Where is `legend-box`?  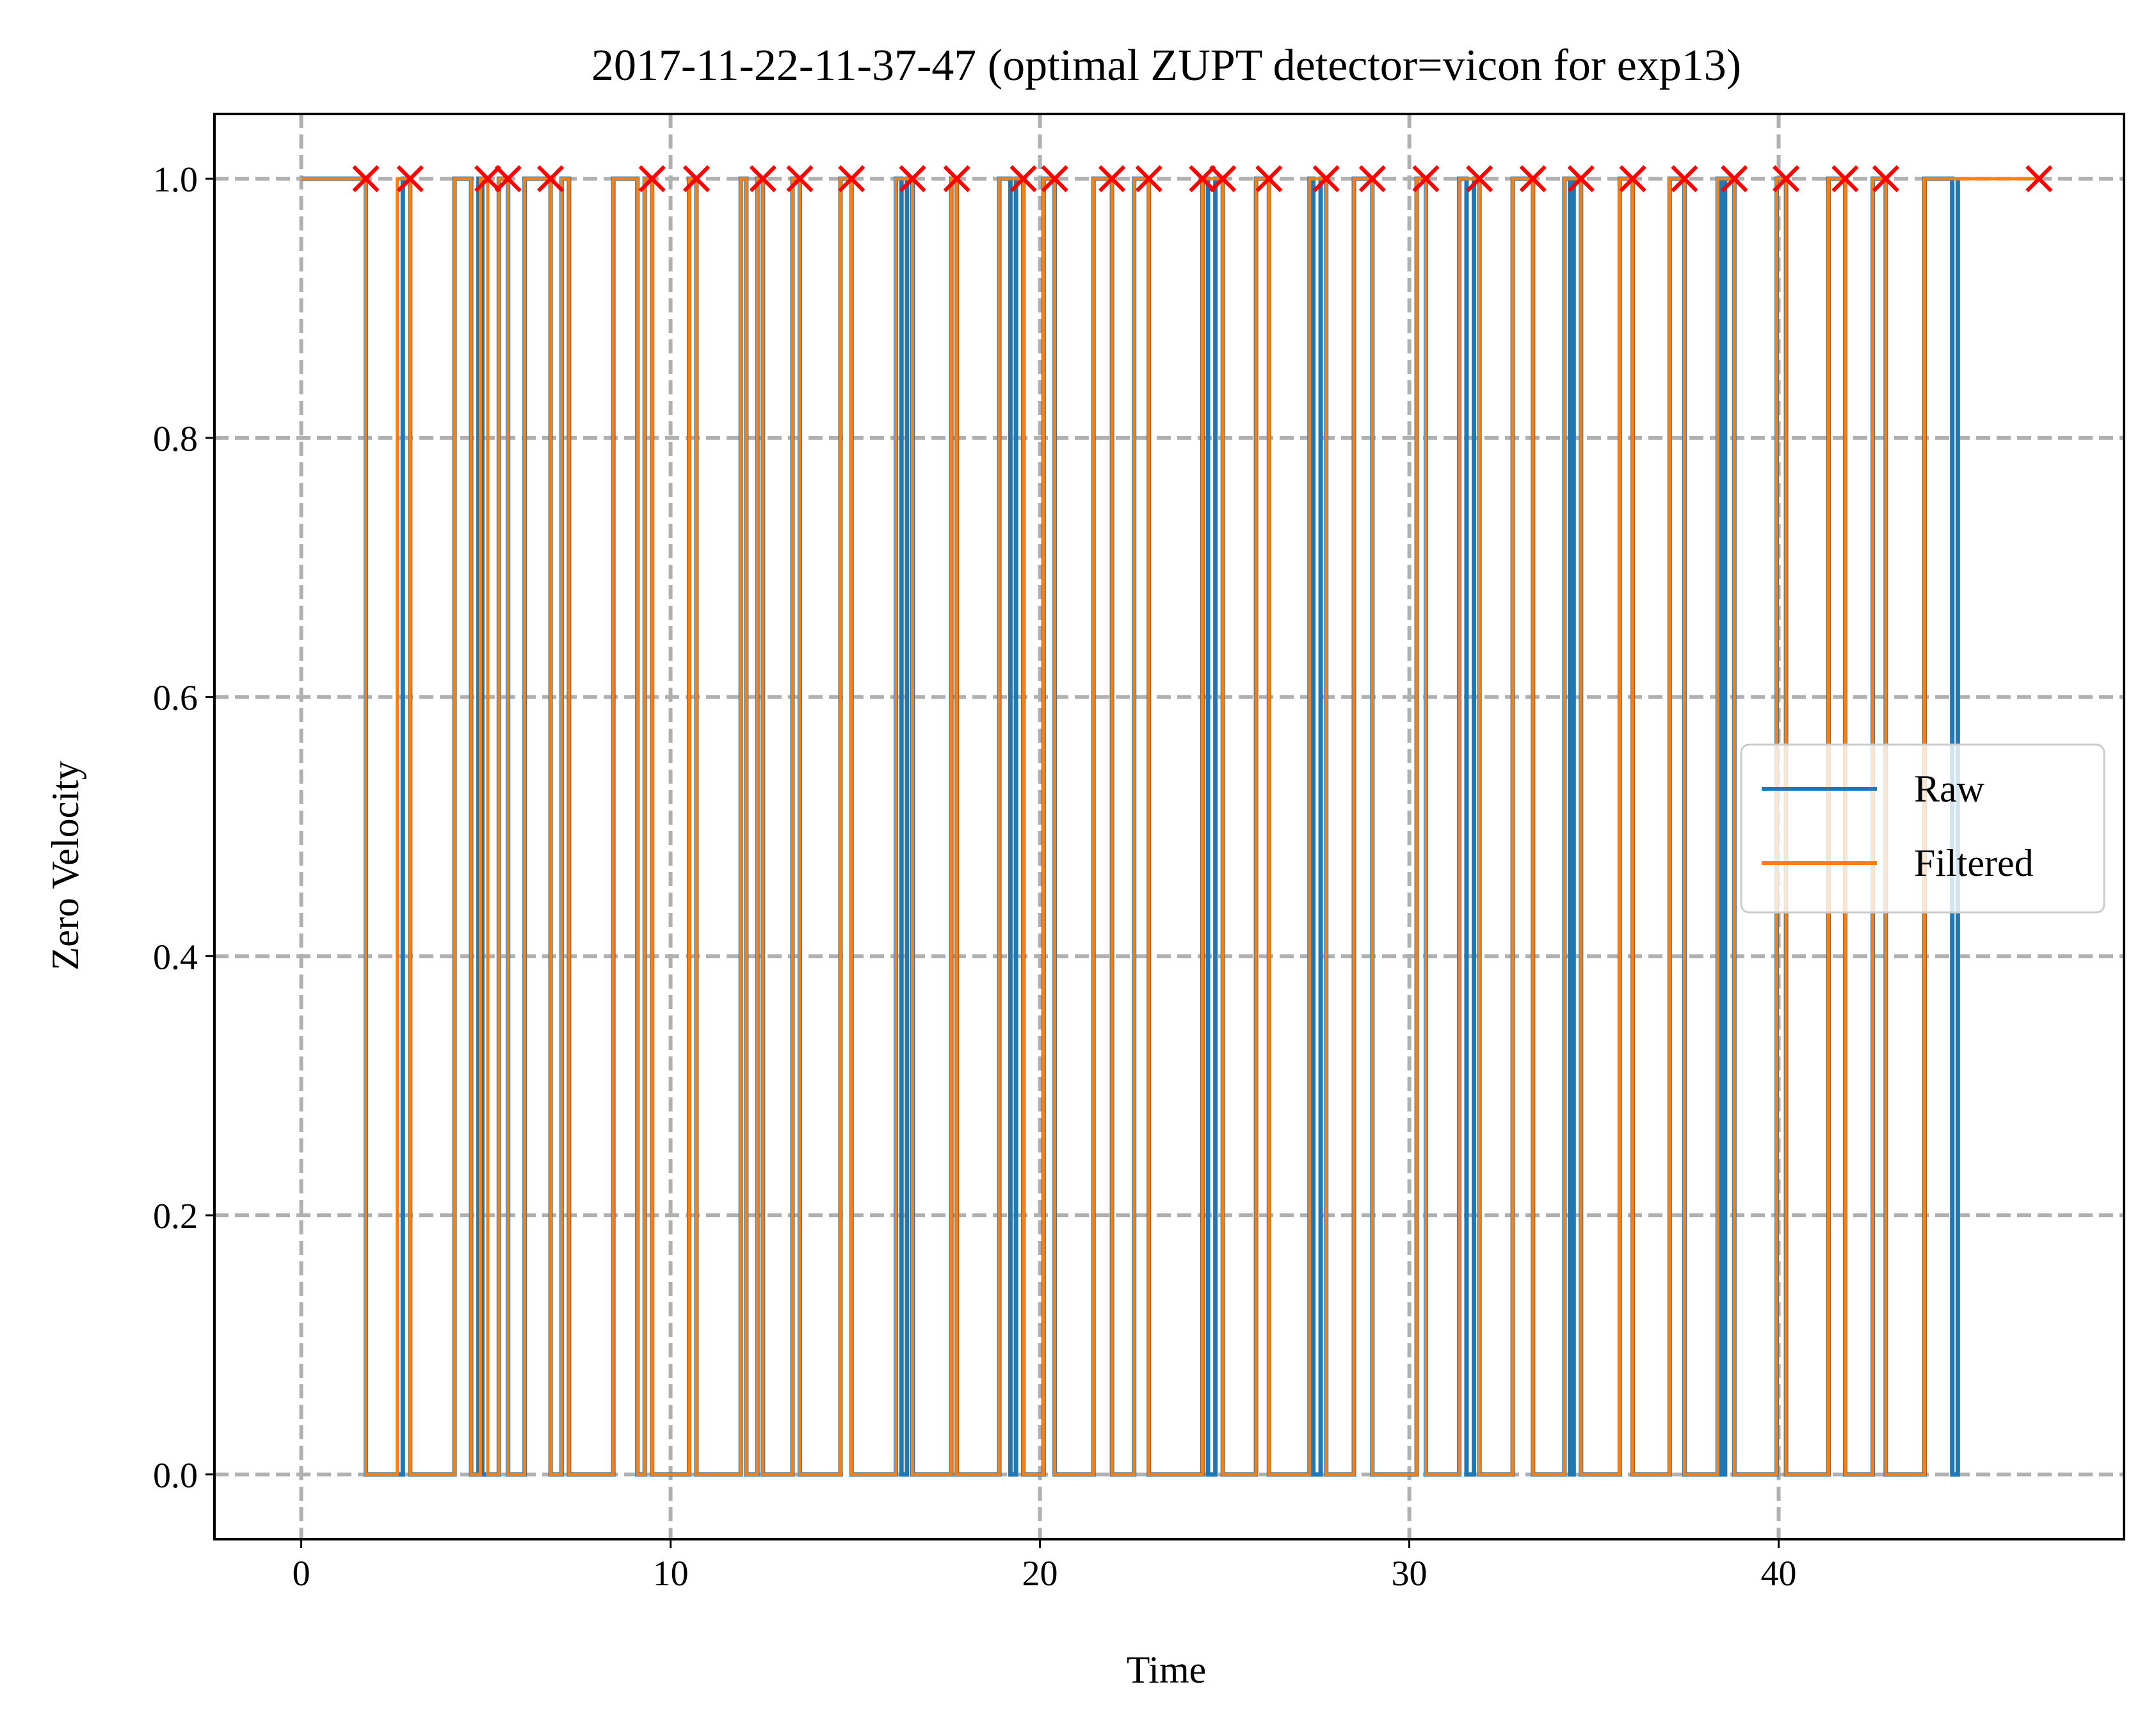 legend-box is located at coordinates (1922, 828).